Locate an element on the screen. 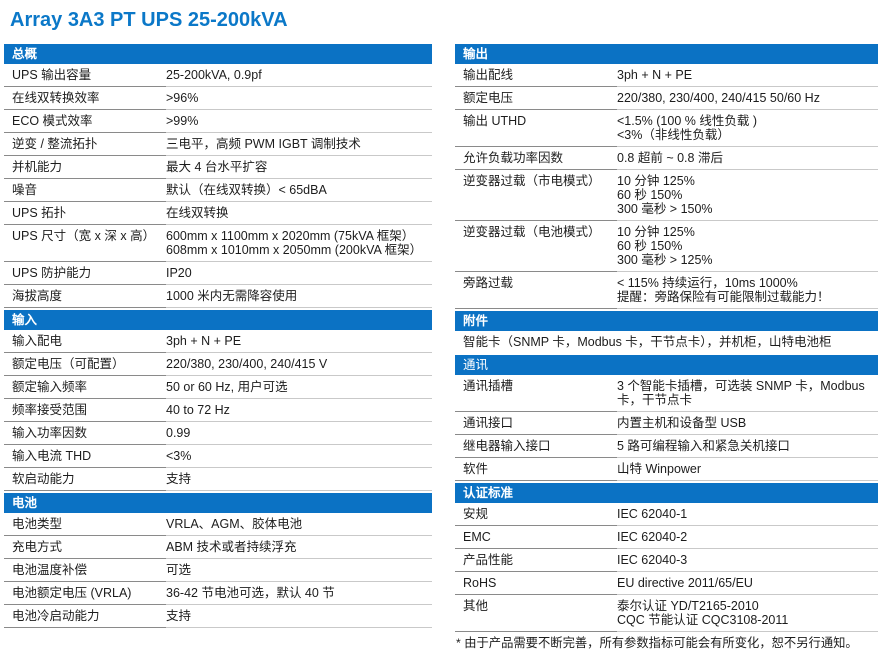 The image size is (880, 666). spec-value-line: 220/380, 230/400, 240/415 50/60 Hz is located at coordinates (718, 98).